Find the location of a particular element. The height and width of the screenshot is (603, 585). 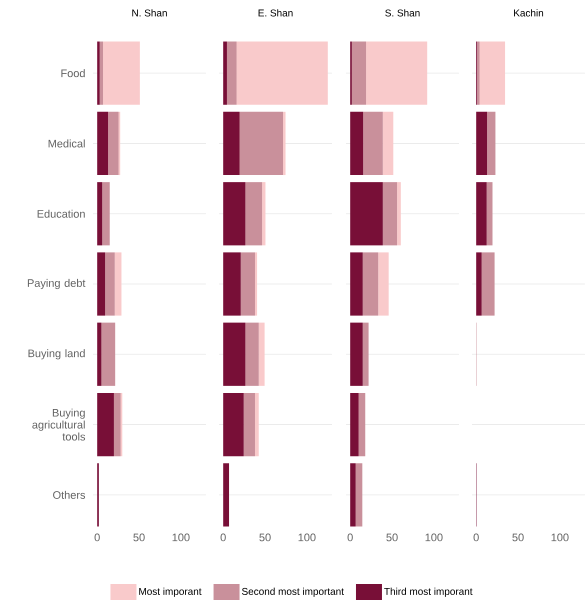

y-tick-label: Medical is located at coordinates (66, 143).